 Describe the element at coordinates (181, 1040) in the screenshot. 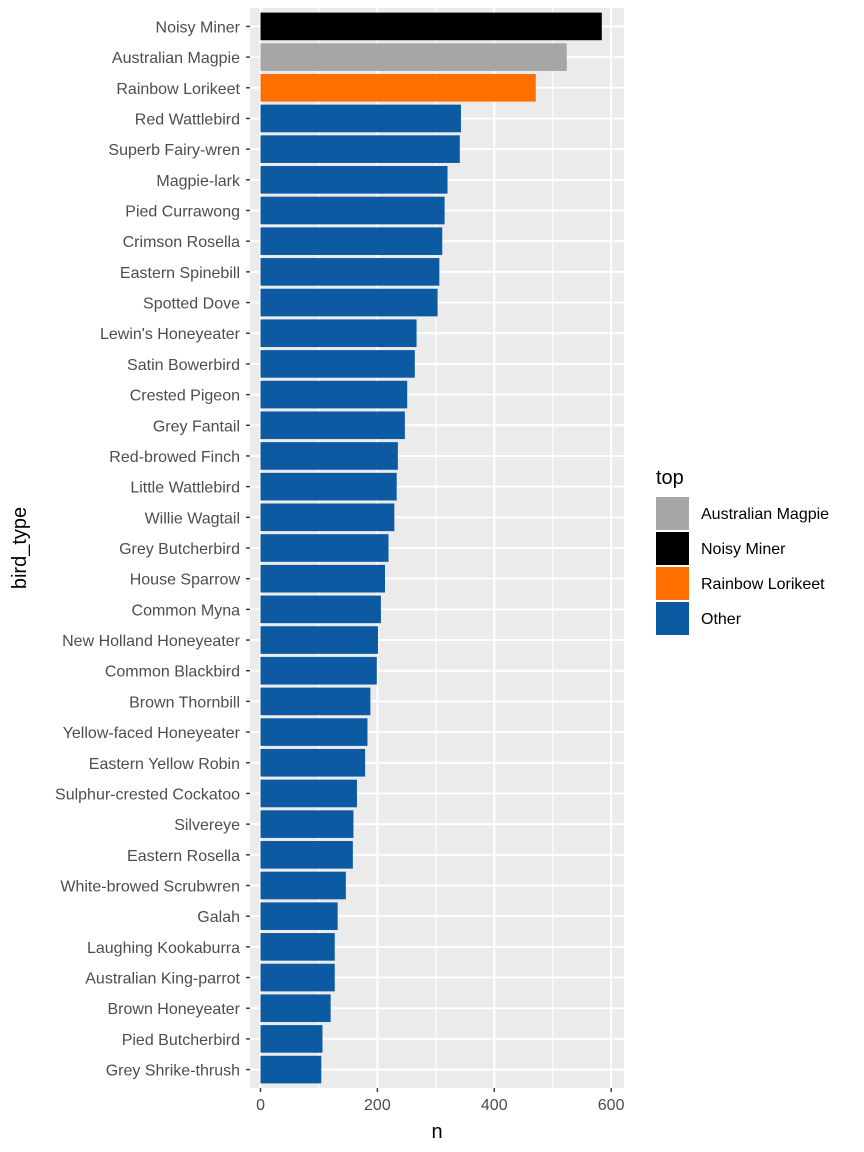

I see `y-tick-label: Pied Butcherbird` at that location.